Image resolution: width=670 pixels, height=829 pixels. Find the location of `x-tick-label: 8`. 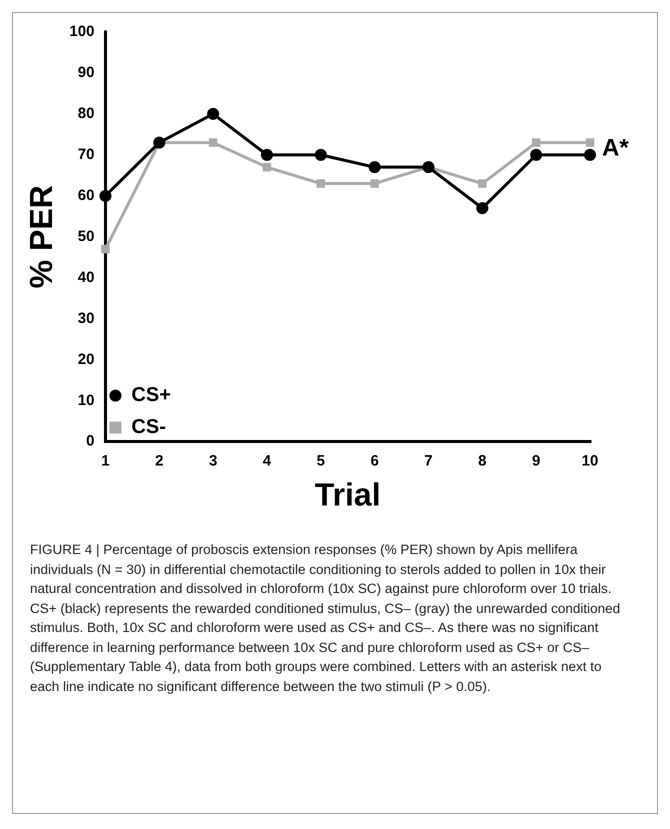

x-tick-label: 8 is located at coordinates (482, 461).